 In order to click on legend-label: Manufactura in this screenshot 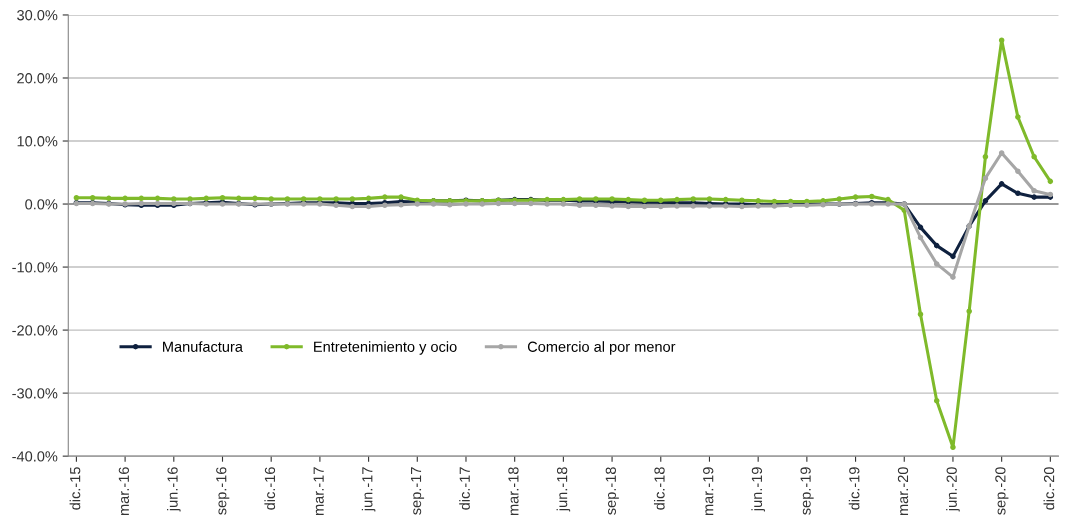, I will do `click(203, 346)`.